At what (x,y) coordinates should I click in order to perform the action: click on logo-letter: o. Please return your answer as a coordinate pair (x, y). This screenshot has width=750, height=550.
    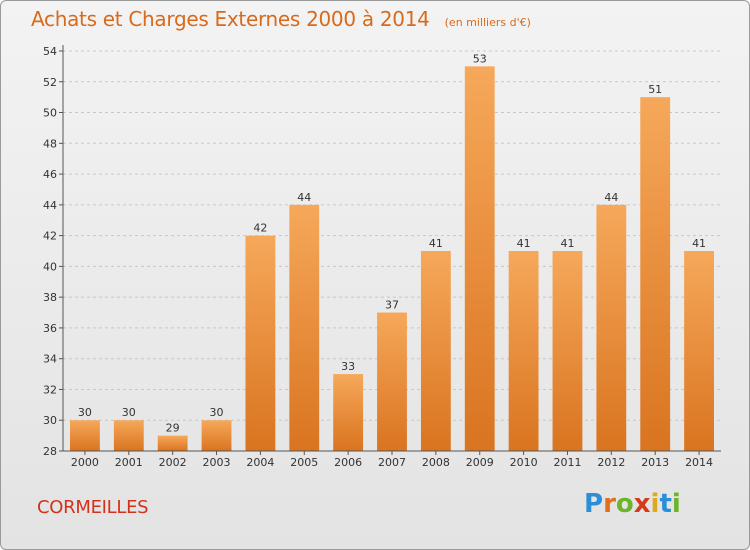
    Looking at the image, I should click on (624, 504).